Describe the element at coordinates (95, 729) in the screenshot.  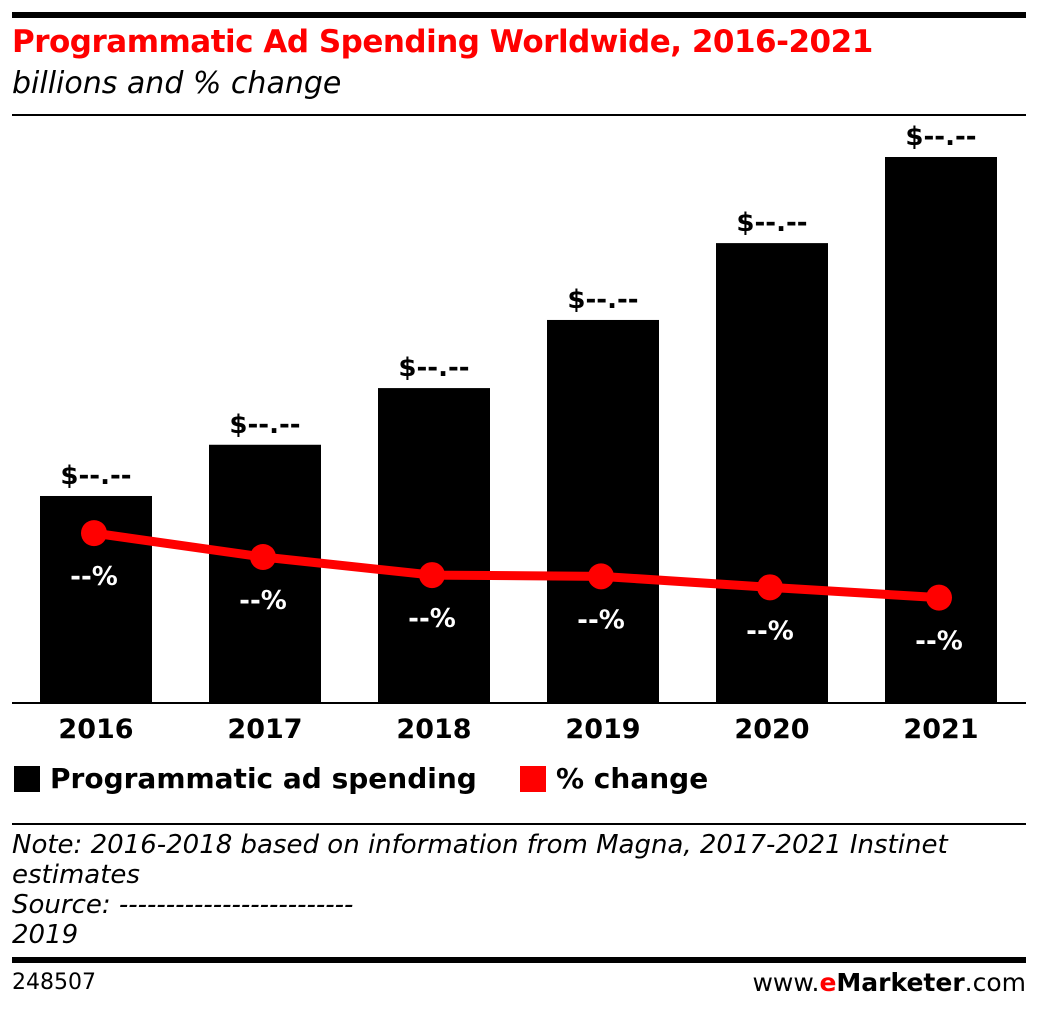
I see `x-tick-label: 2016` at that location.